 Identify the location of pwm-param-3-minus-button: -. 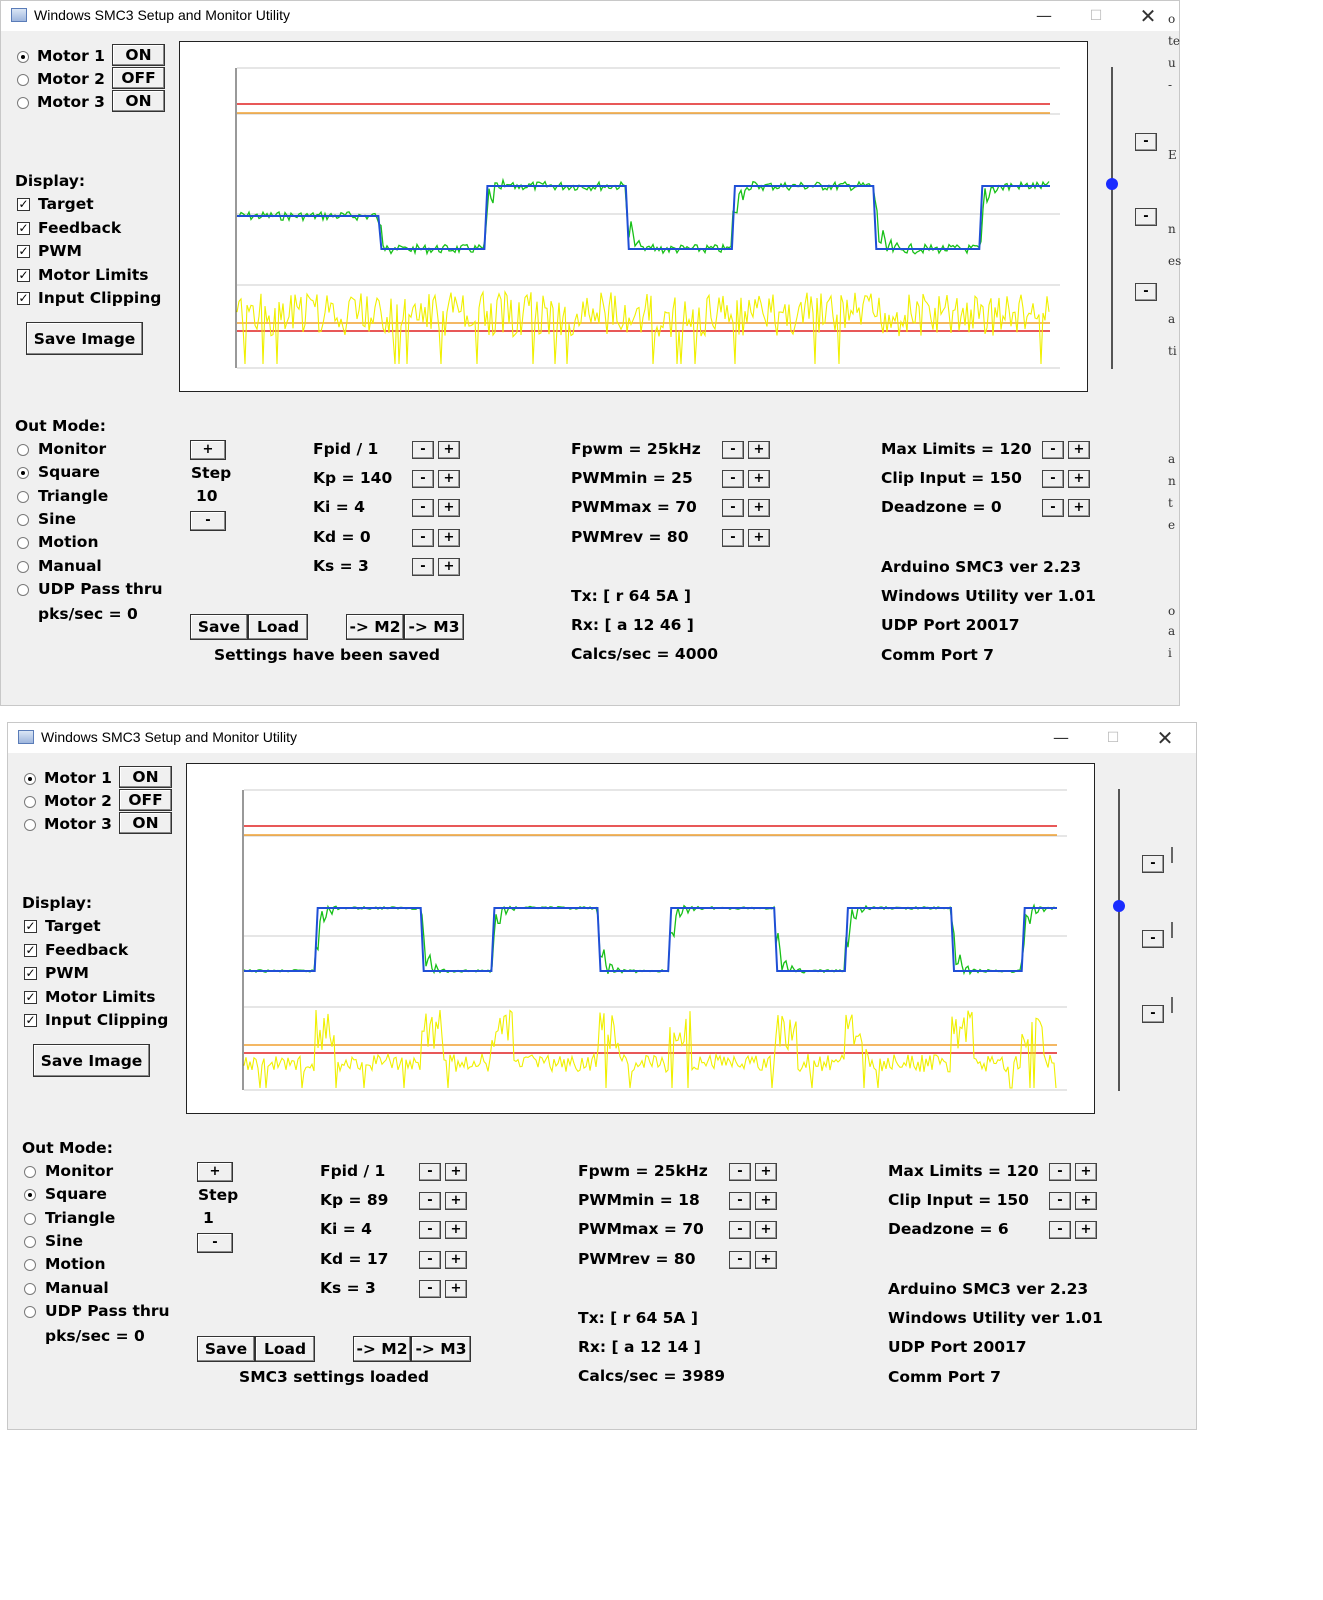
(740, 1259).